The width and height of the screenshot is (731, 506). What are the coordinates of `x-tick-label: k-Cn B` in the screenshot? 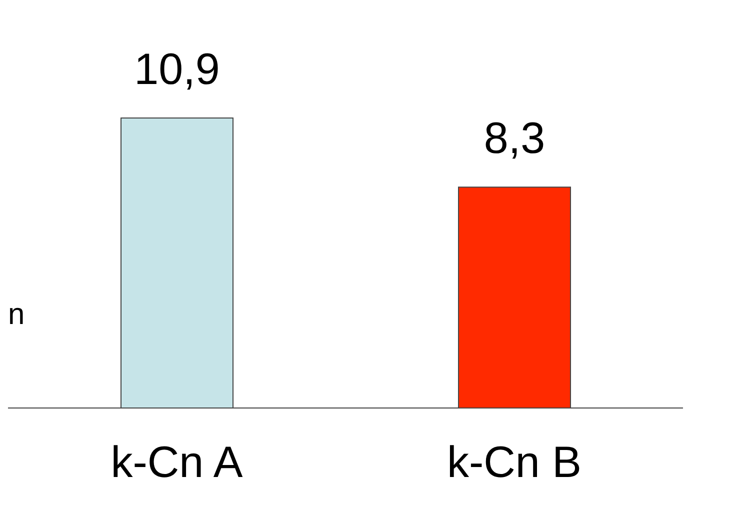 It's located at (514, 463).